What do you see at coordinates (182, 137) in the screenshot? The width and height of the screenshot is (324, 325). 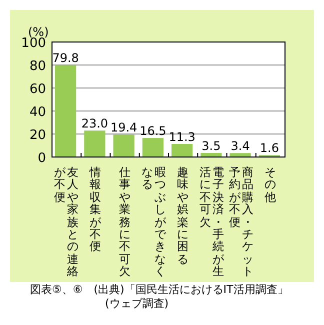 I see `data-label: 11.3` at bounding box center [182, 137].